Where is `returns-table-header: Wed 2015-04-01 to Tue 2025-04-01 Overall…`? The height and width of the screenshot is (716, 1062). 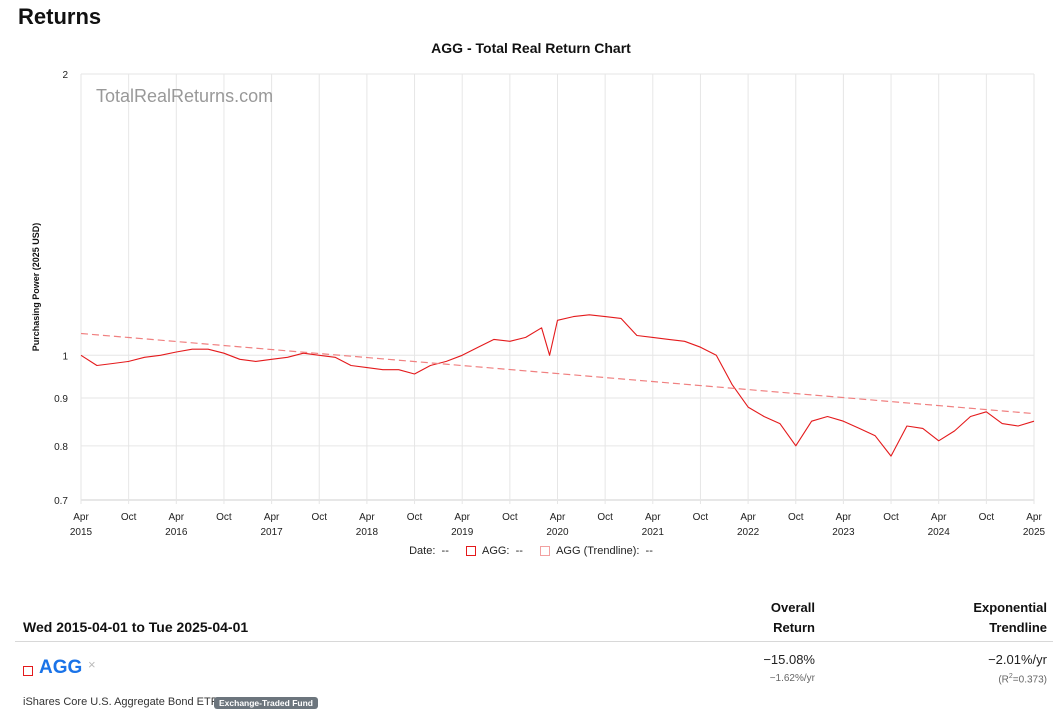 returns-table-header: Wed 2015-04-01 to Tue 2025-04-01 Overall… is located at coordinates (531, 618).